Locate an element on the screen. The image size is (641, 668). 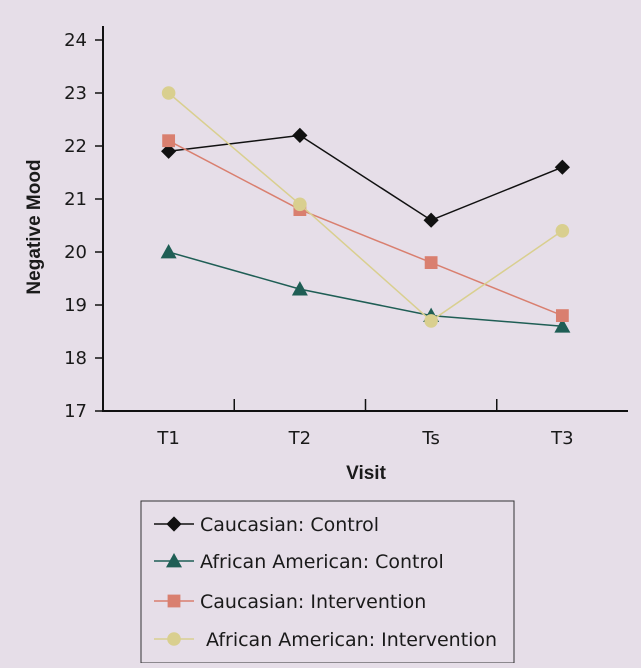
legend-item: African American: Control is located at coordinates (299, 562).